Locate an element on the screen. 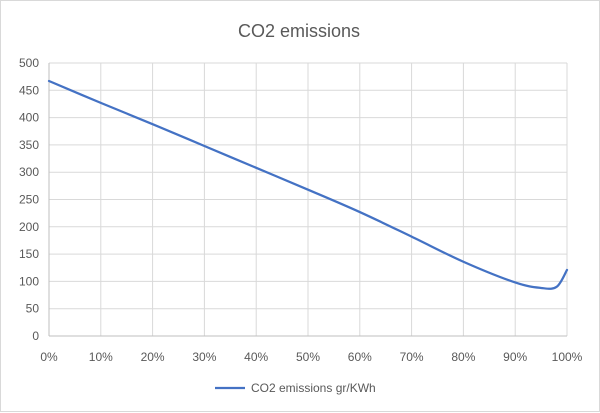 Image resolution: width=600 pixels, height=413 pixels. y-tick-label: 250 is located at coordinates (29, 200).